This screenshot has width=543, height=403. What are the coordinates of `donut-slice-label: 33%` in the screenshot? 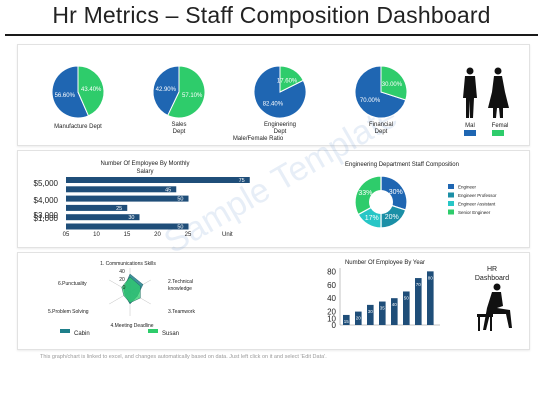 It's located at (365, 193).